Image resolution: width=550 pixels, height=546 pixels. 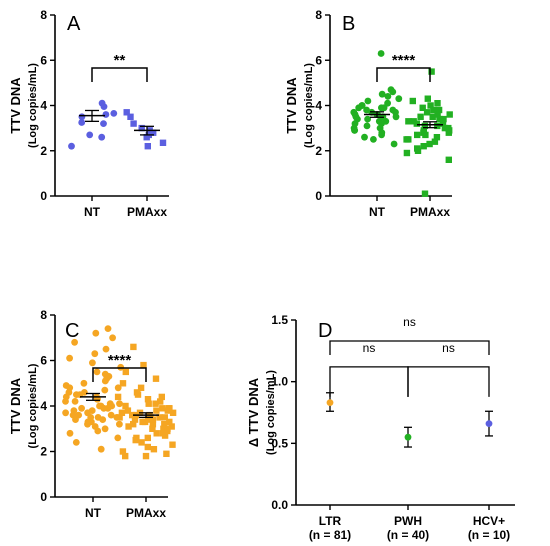 What do you see at coordinates (120, 60) in the screenshot?
I see `significance-label: **` at bounding box center [120, 60].